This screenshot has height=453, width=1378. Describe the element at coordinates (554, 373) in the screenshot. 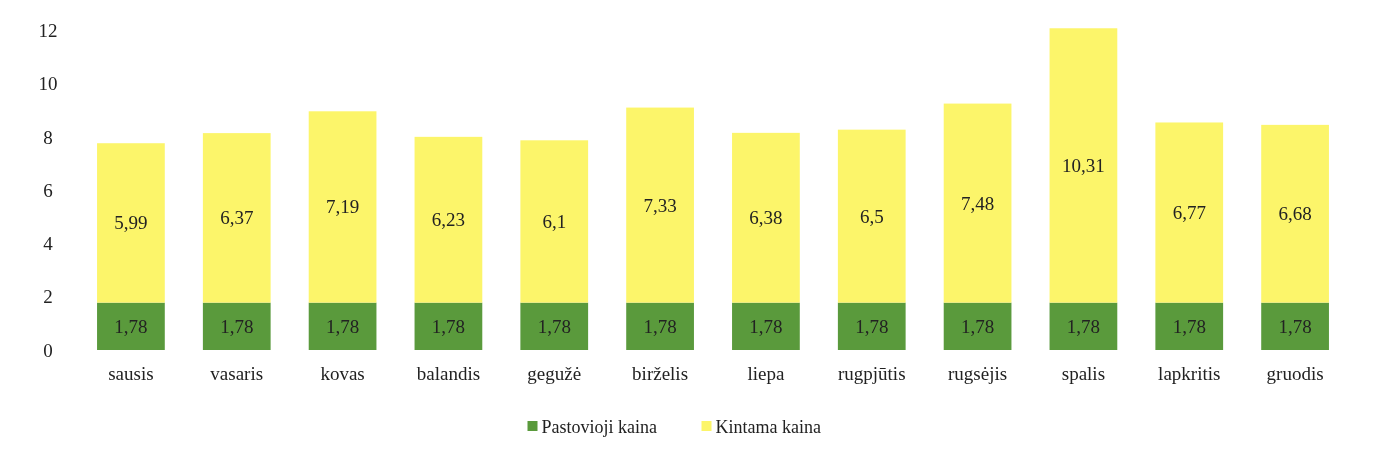

I see `x-tick-label: gegužė` at that location.